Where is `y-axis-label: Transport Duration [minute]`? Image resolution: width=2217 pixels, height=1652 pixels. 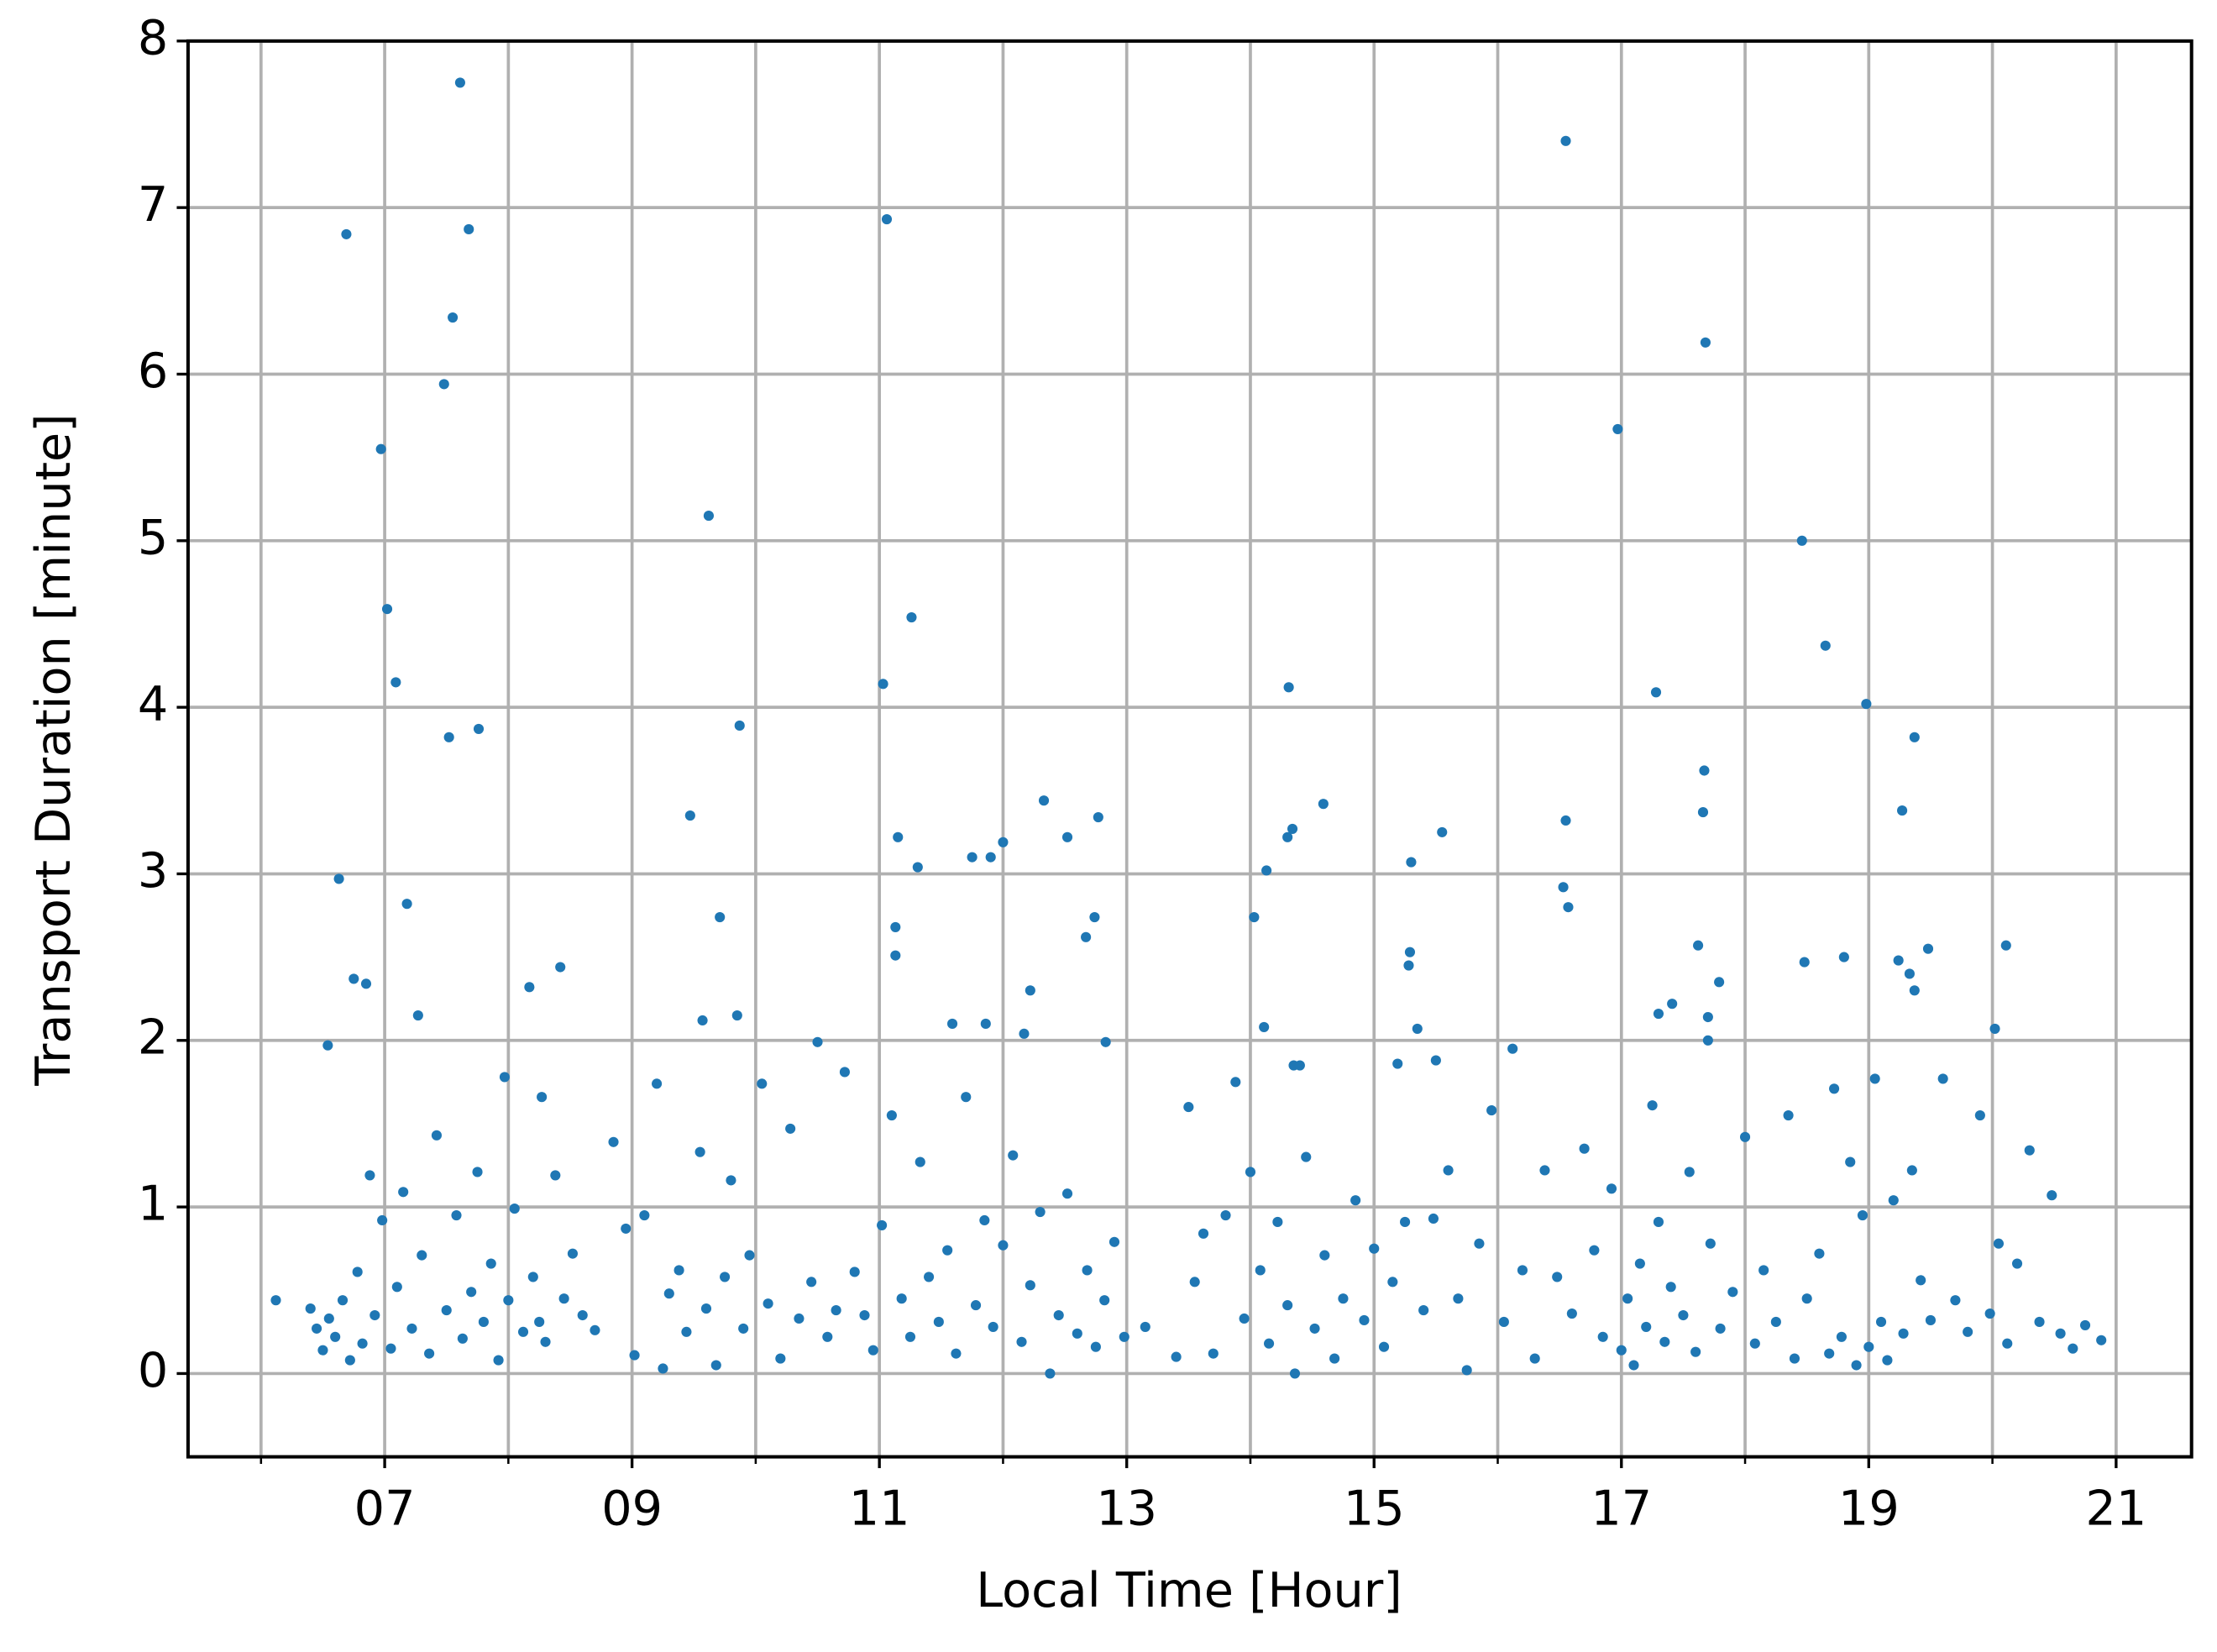
y-axis-label: Transport Duration [minute] is located at coordinates (53, 749).